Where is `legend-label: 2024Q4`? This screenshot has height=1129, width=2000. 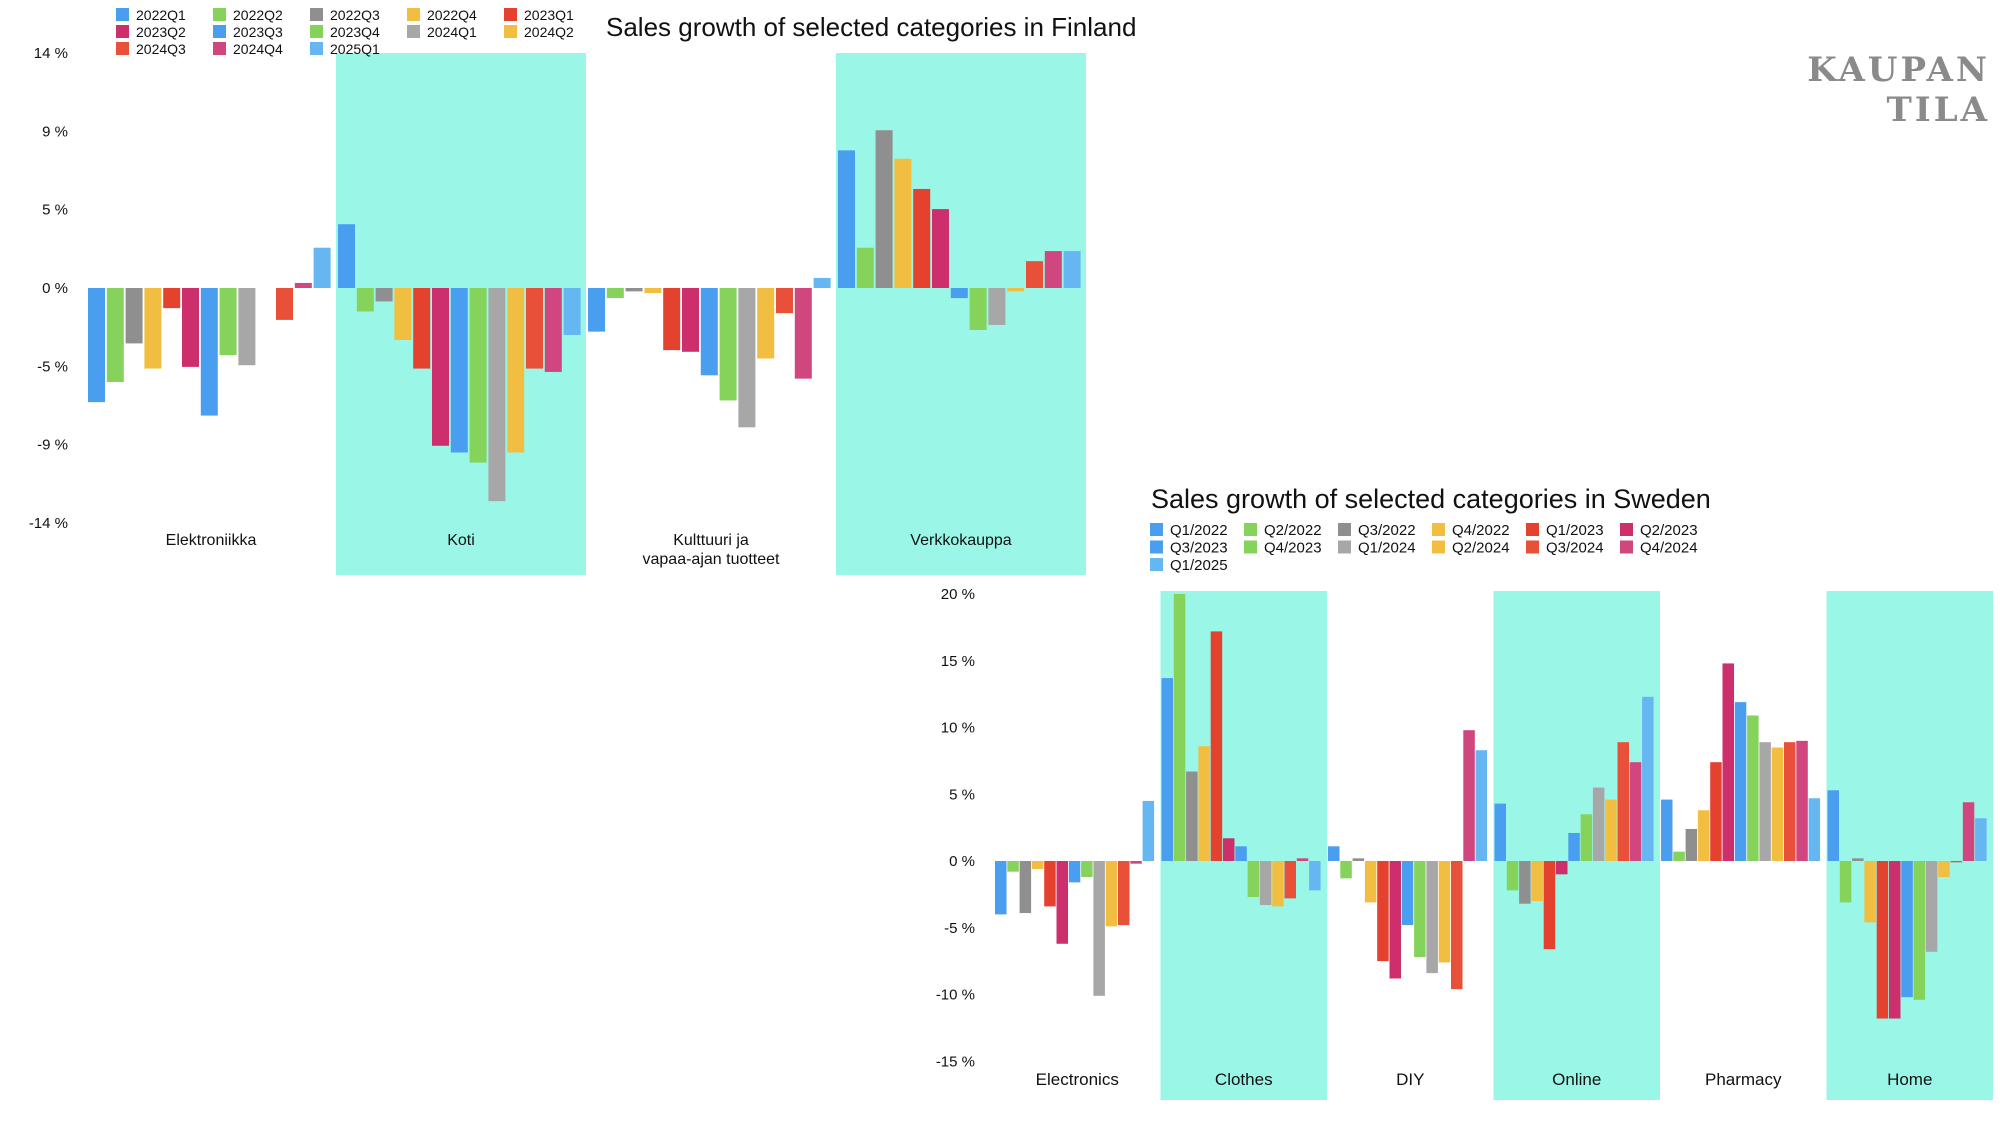 legend-label: 2024Q4 is located at coordinates (258, 49).